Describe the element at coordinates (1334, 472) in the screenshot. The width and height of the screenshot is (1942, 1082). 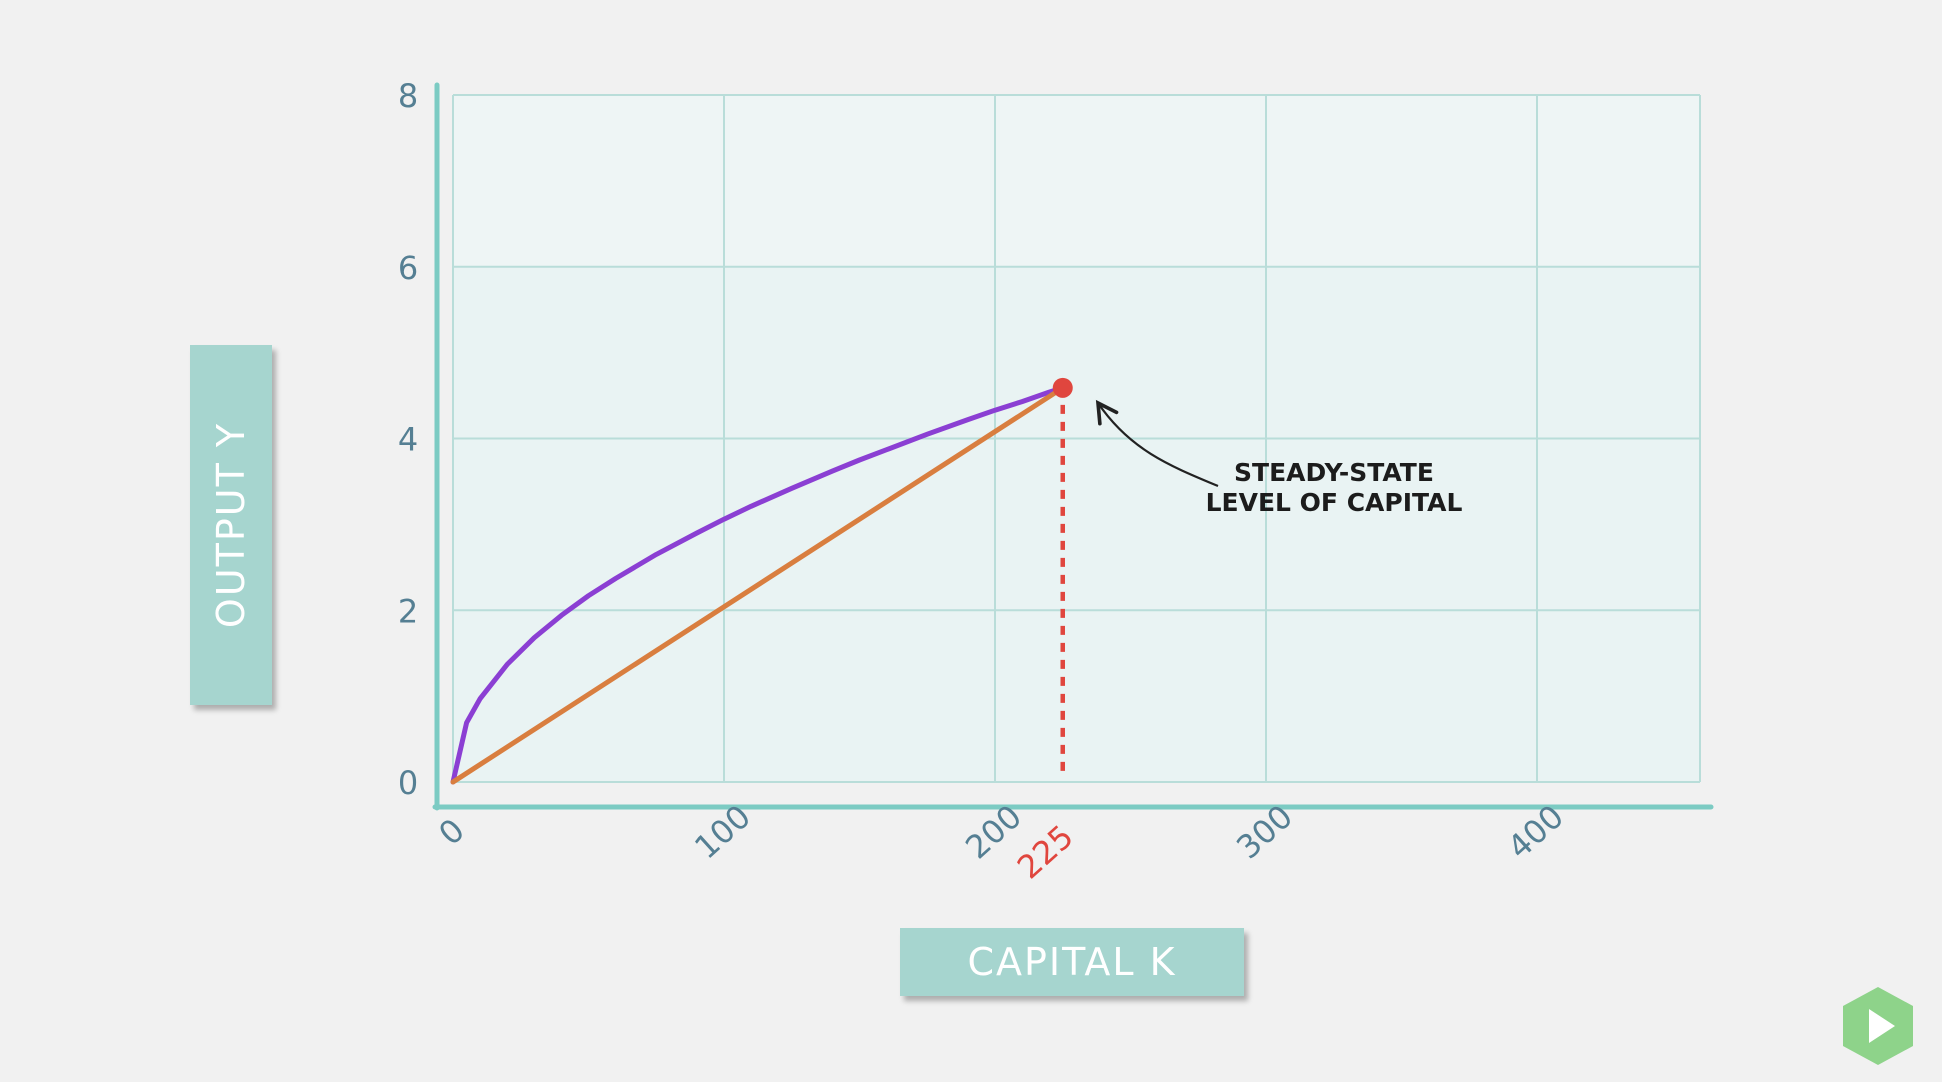
I see `annotation-text: STEADY-STATE` at that location.